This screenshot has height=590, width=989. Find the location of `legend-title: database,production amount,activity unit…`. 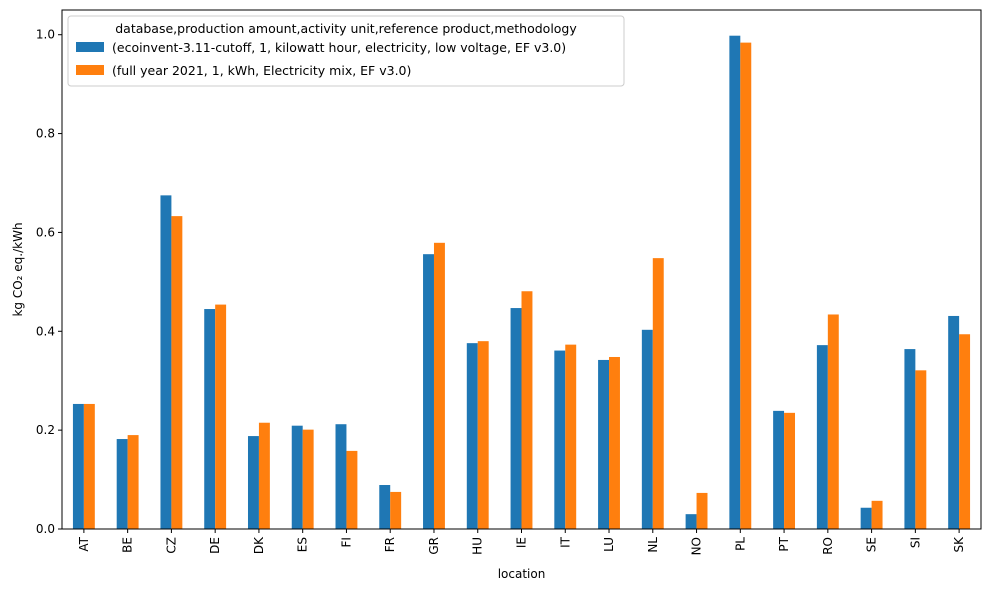

legend-title: database,production amount,activity unit… is located at coordinates (346, 28).